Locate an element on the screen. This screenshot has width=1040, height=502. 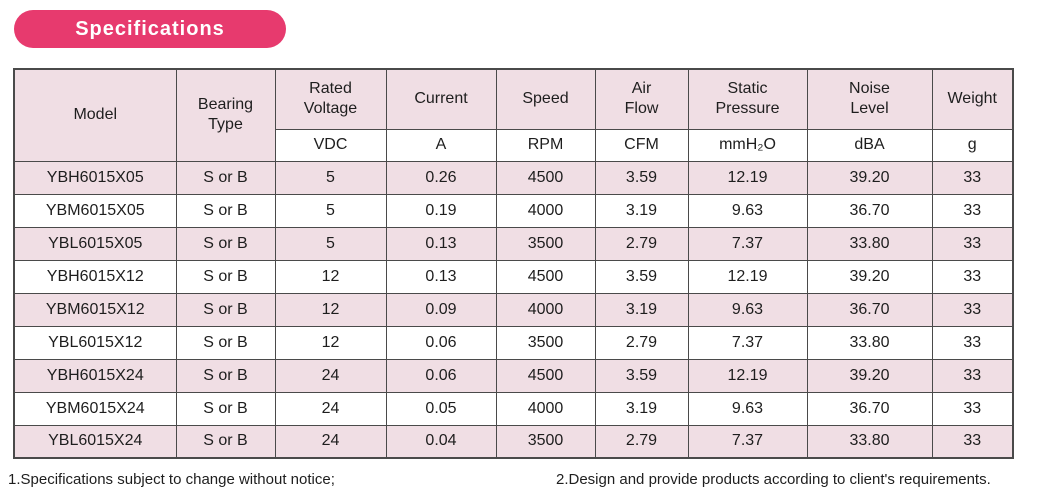
specifications-badge: Specifications is located at coordinates (150, 29).